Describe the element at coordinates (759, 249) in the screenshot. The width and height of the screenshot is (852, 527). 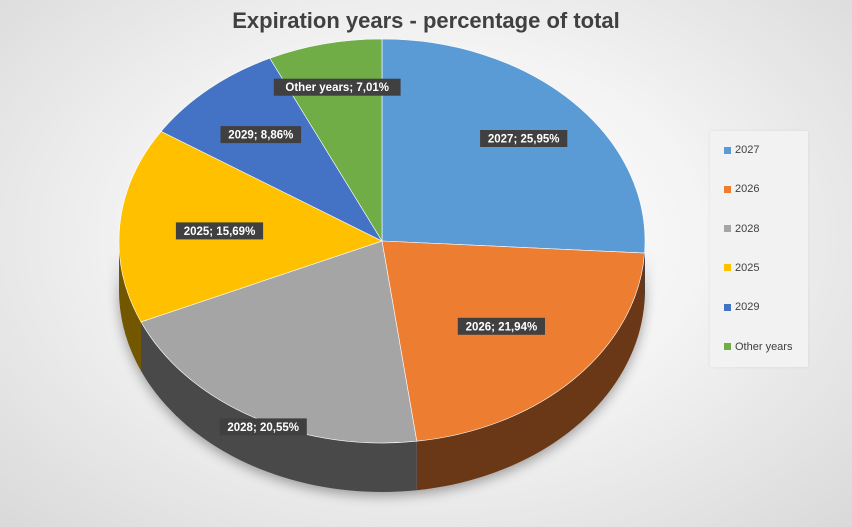
I see `legend: 2027 2026 2028 2025 2029 Other years` at that location.